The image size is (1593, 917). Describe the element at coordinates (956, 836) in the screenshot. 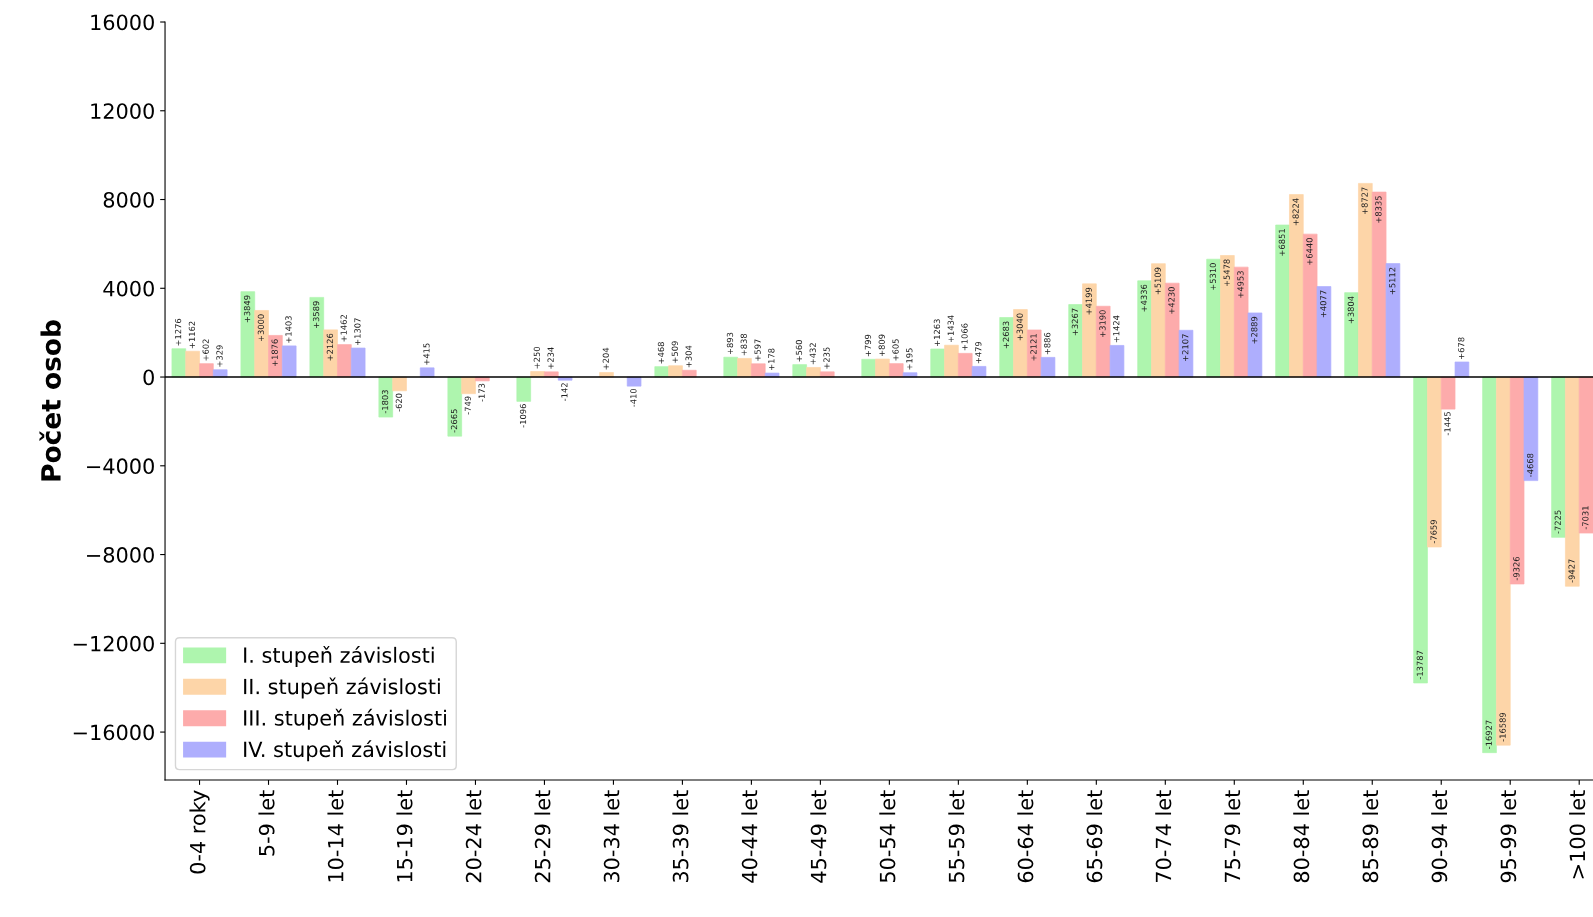

I see `x-tick-label: 55-59 let` at that location.